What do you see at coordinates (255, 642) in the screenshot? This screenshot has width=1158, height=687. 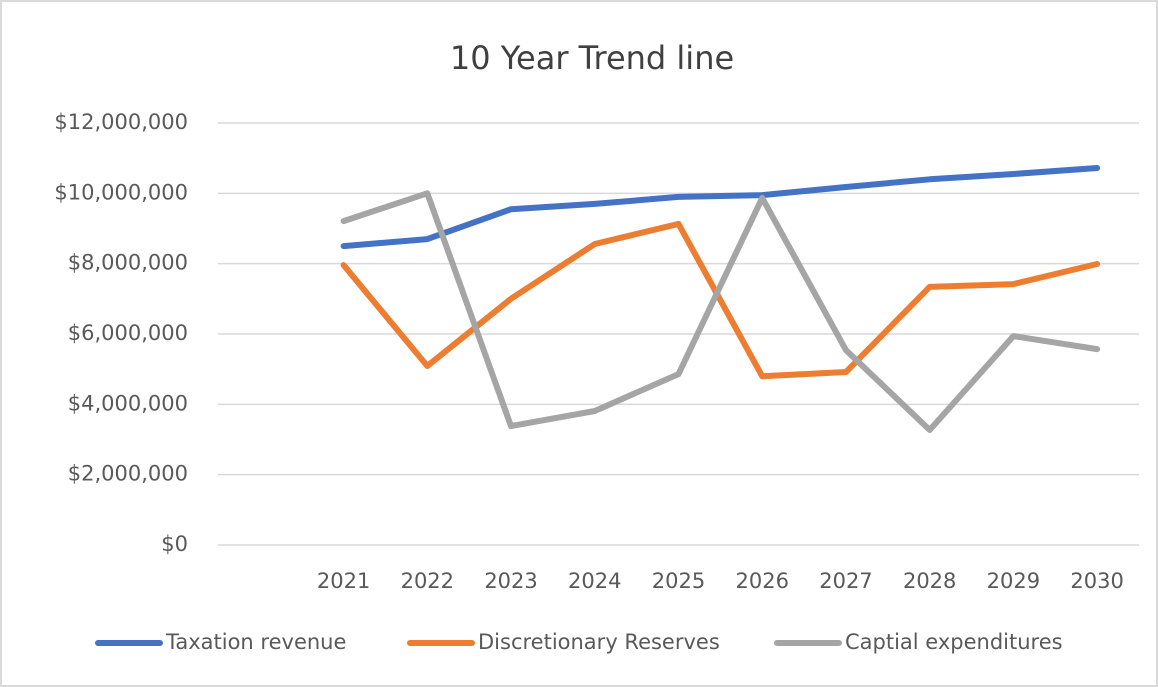 I see `legend-label: Taxation revenue` at bounding box center [255, 642].